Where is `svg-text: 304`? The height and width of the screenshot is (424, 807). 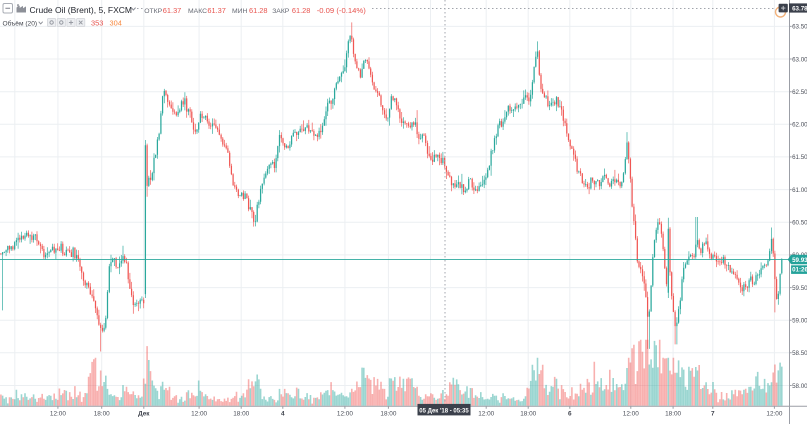 svg-text: 304 is located at coordinates (116, 23).